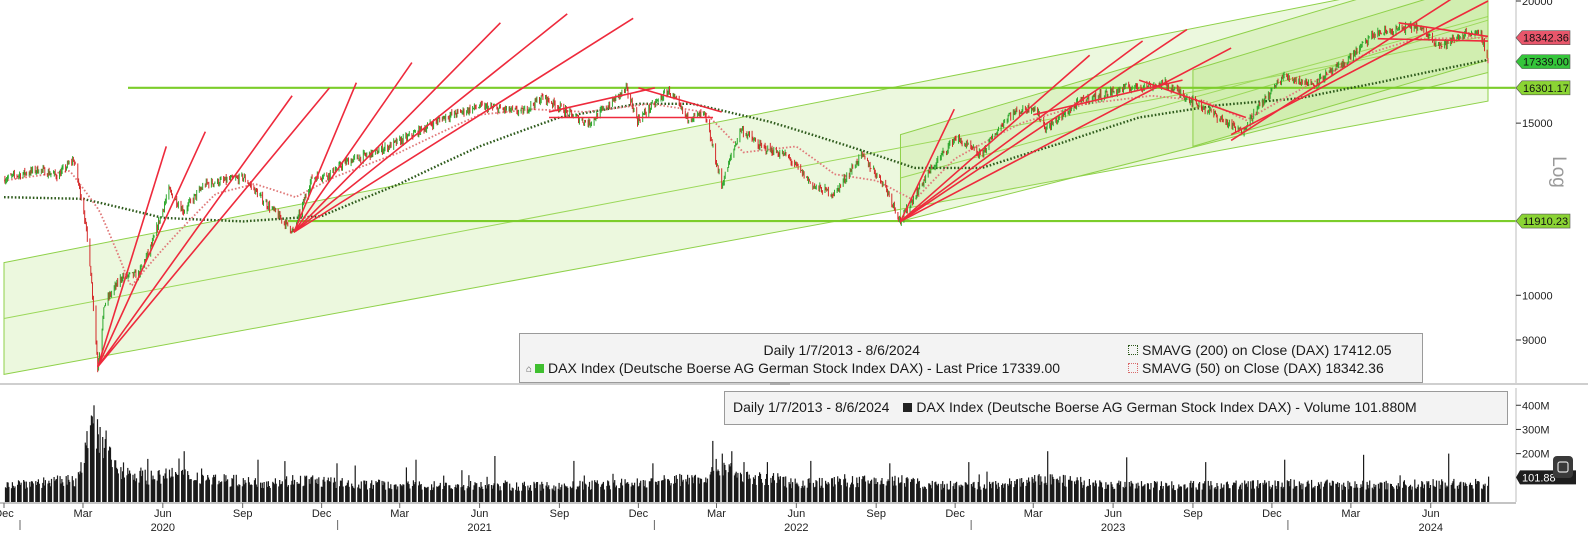 Image resolution: width=1588 pixels, height=538 pixels. I want to click on legend-grip-icon: ⌂, so click(529, 369).